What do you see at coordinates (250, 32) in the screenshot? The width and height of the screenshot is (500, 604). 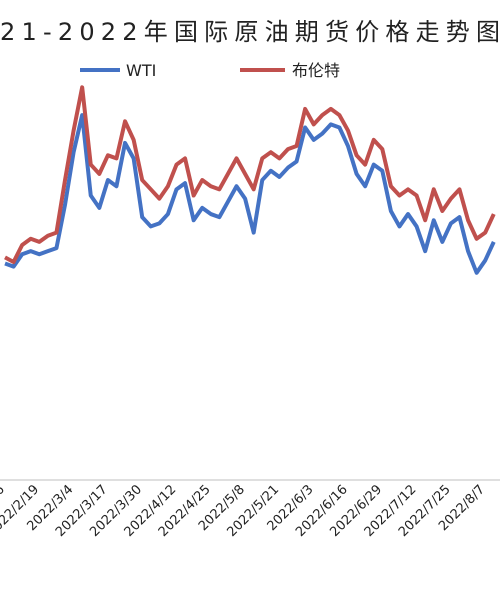 I see `chart-title: 21-2022年国际原油期货价格走势图` at bounding box center [250, 32].